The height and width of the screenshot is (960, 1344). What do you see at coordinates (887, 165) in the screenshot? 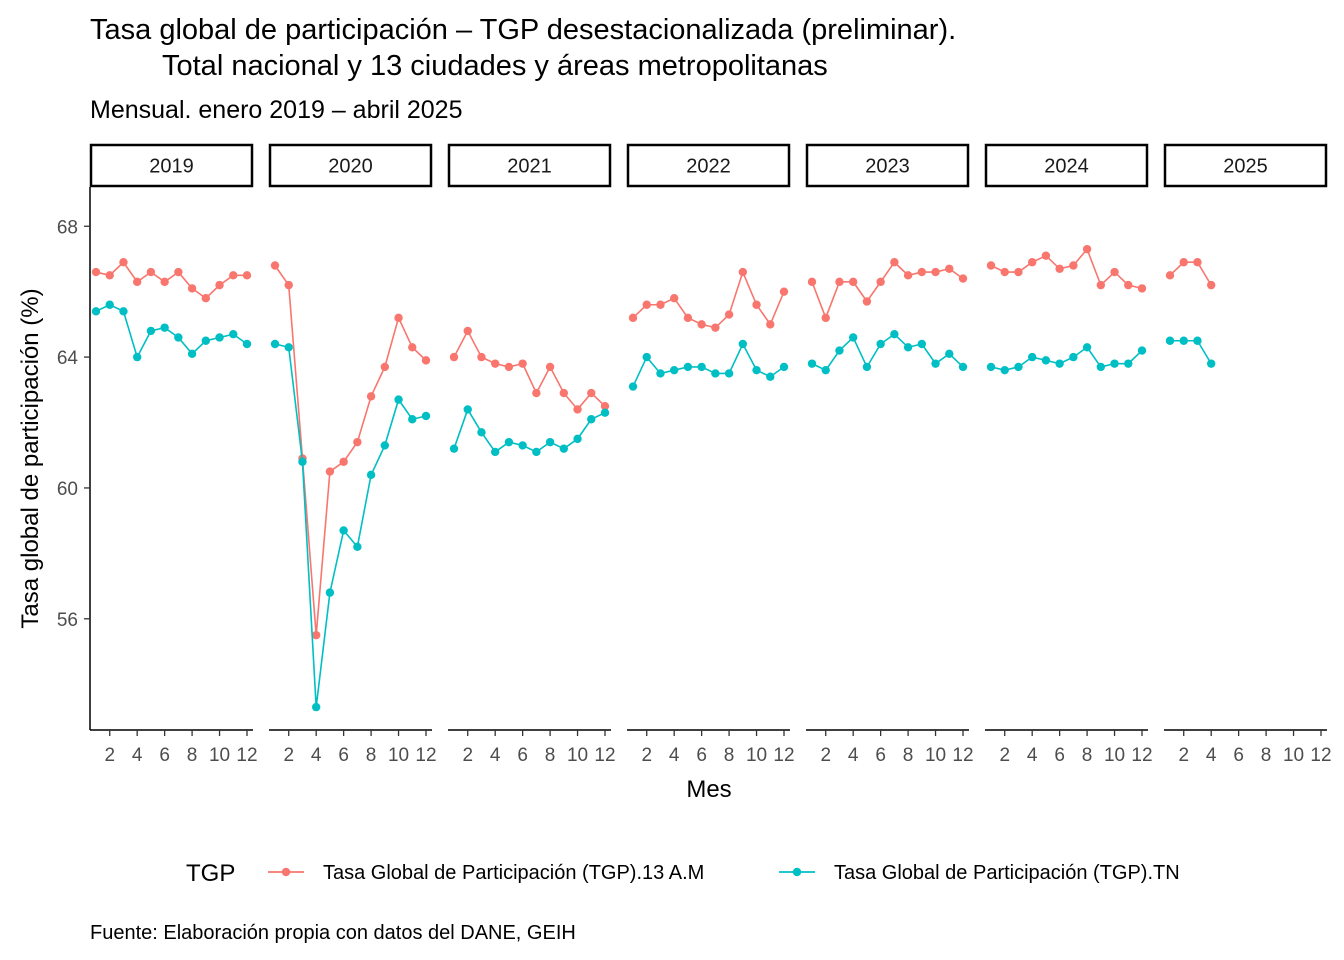
I see `facet-strip-2023` at bounding box center [887, 165].